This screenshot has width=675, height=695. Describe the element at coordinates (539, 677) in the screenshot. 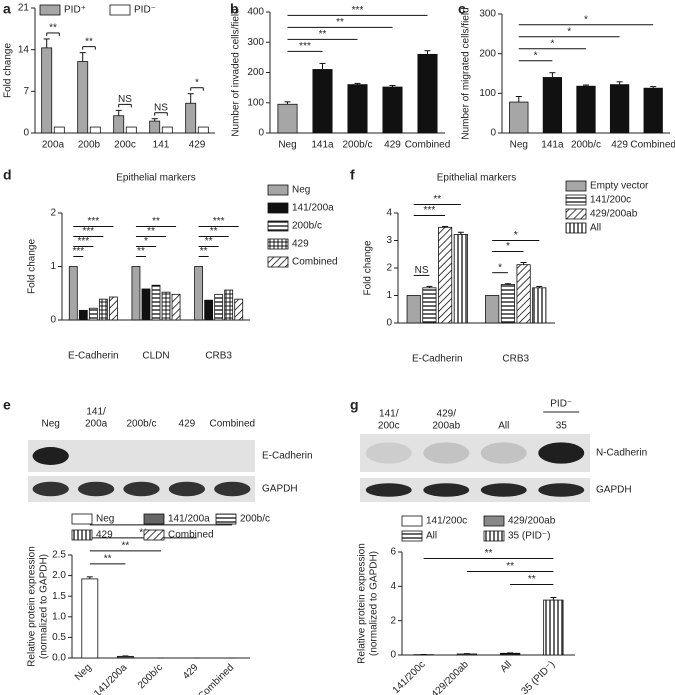

I see `x-tick-label: 35 (PID⁻)` at that location.